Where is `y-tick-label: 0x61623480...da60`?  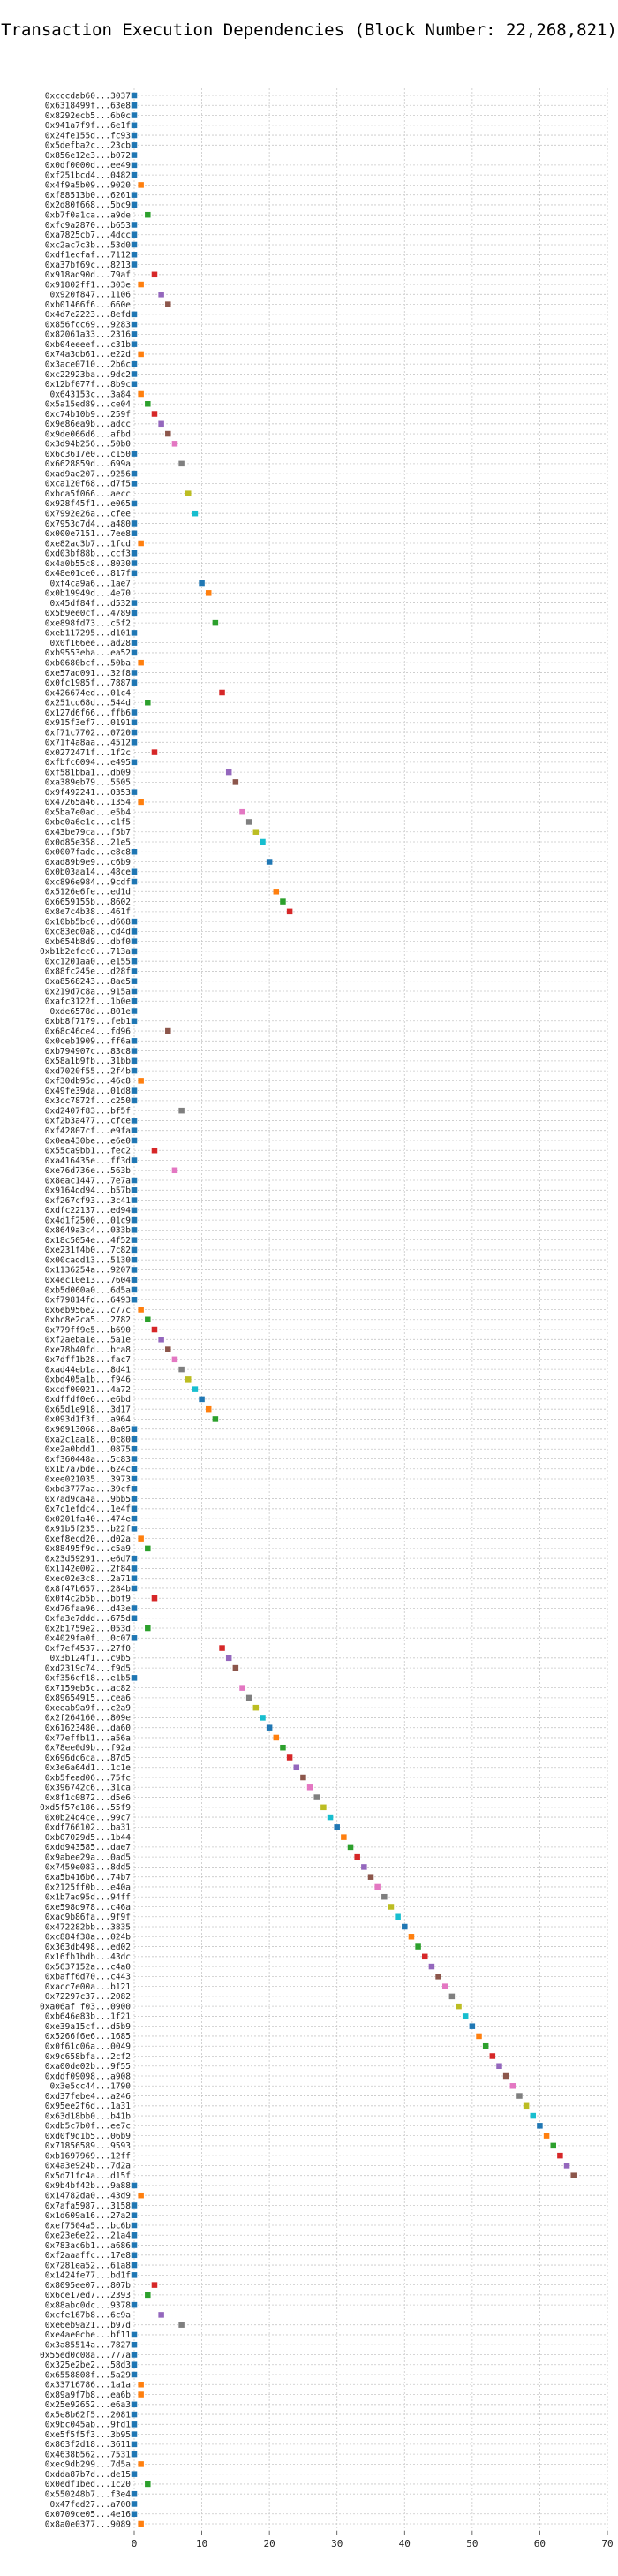
y-tick-label: 0x61623480...da60 is located at coordinates (89, 1729).